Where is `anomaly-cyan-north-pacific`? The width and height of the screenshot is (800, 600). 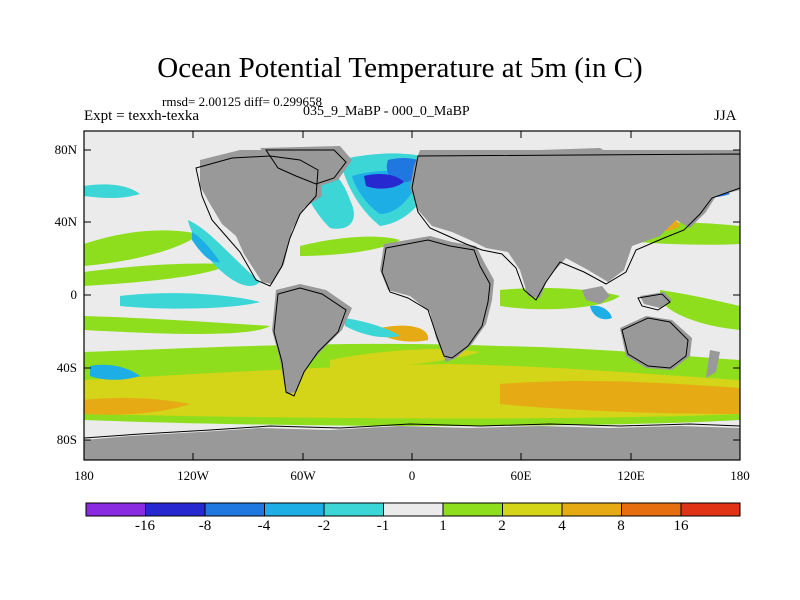 anomaly-cyan-north-pacific is located at coordinates (112, 191).